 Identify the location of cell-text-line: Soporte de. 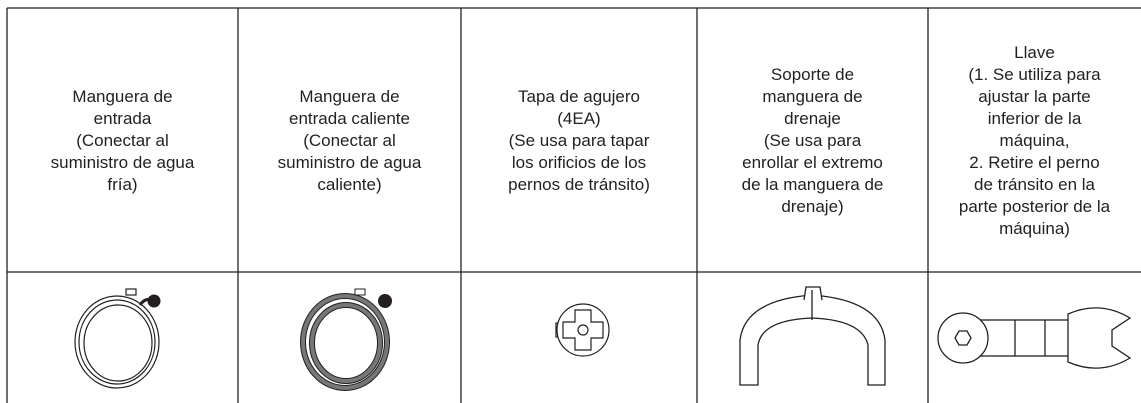
(812, 74).